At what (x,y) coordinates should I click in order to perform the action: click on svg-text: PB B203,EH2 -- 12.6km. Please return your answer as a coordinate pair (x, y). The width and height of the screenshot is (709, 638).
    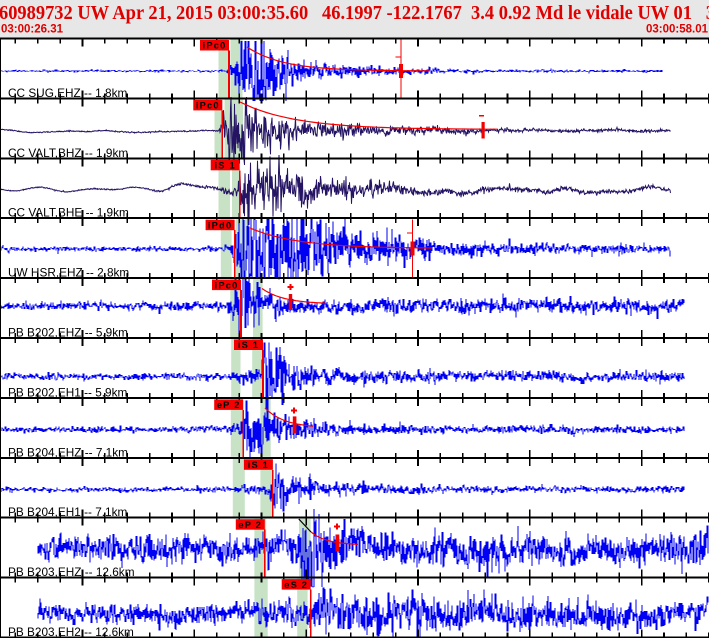
    Looking at the image, I should click on (71, 631).